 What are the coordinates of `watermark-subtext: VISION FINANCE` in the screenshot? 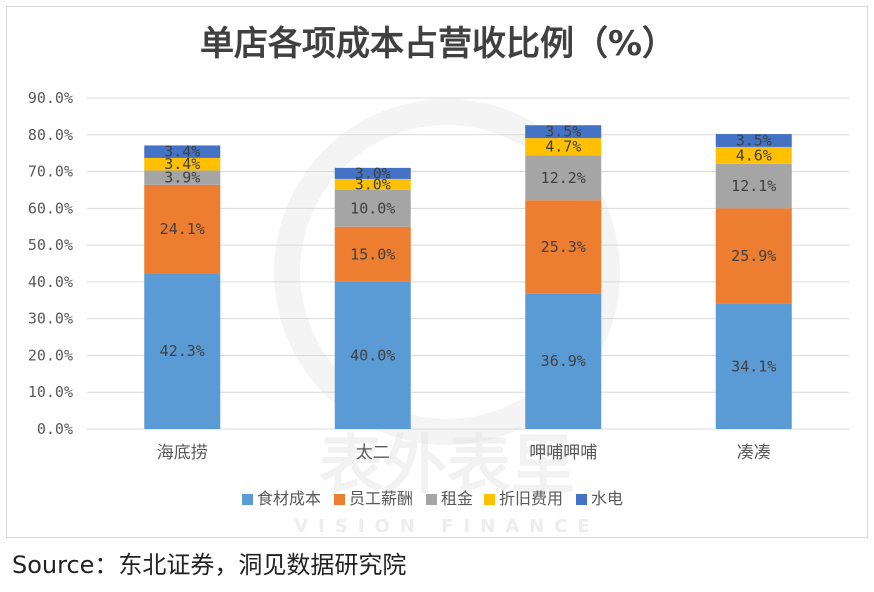 It's located at (446, 526).